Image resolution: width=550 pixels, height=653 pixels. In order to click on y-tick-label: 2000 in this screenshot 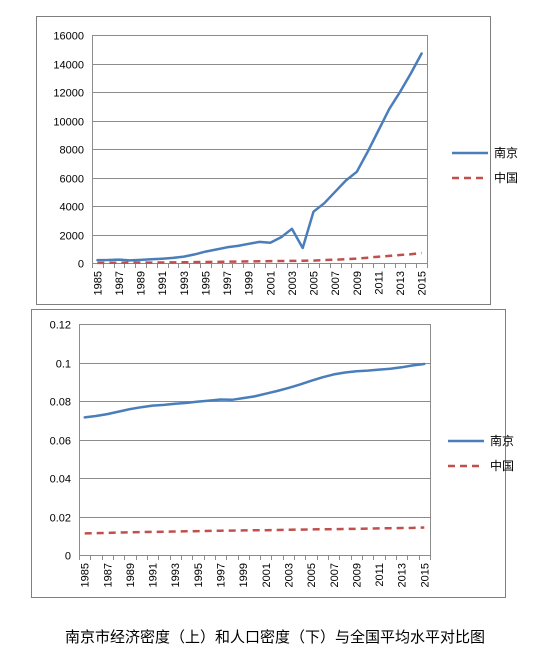, I will do `click(72, 237)`.